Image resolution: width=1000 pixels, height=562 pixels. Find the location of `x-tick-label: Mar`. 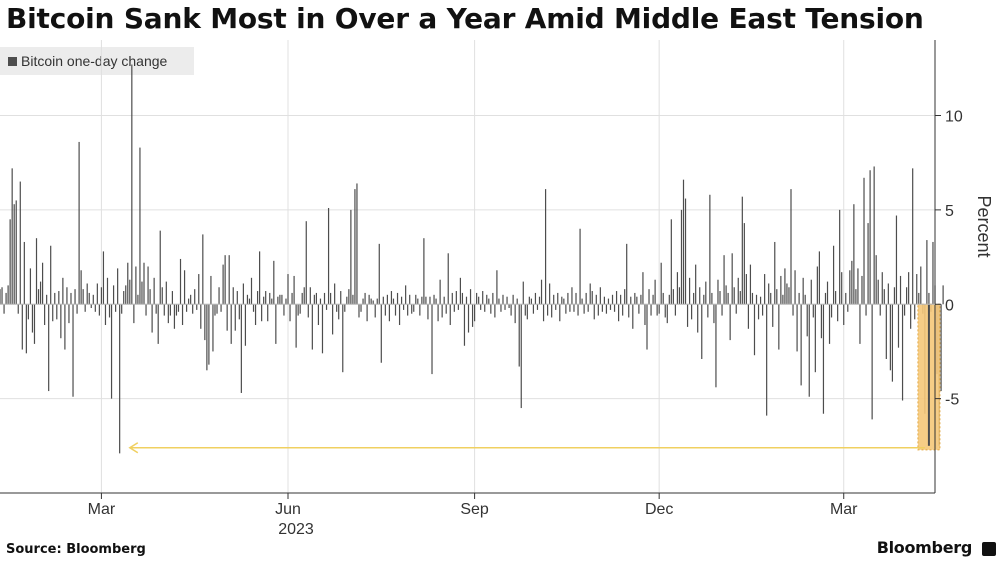

x-tick-label: Mar is located at coordinates (844, 509).